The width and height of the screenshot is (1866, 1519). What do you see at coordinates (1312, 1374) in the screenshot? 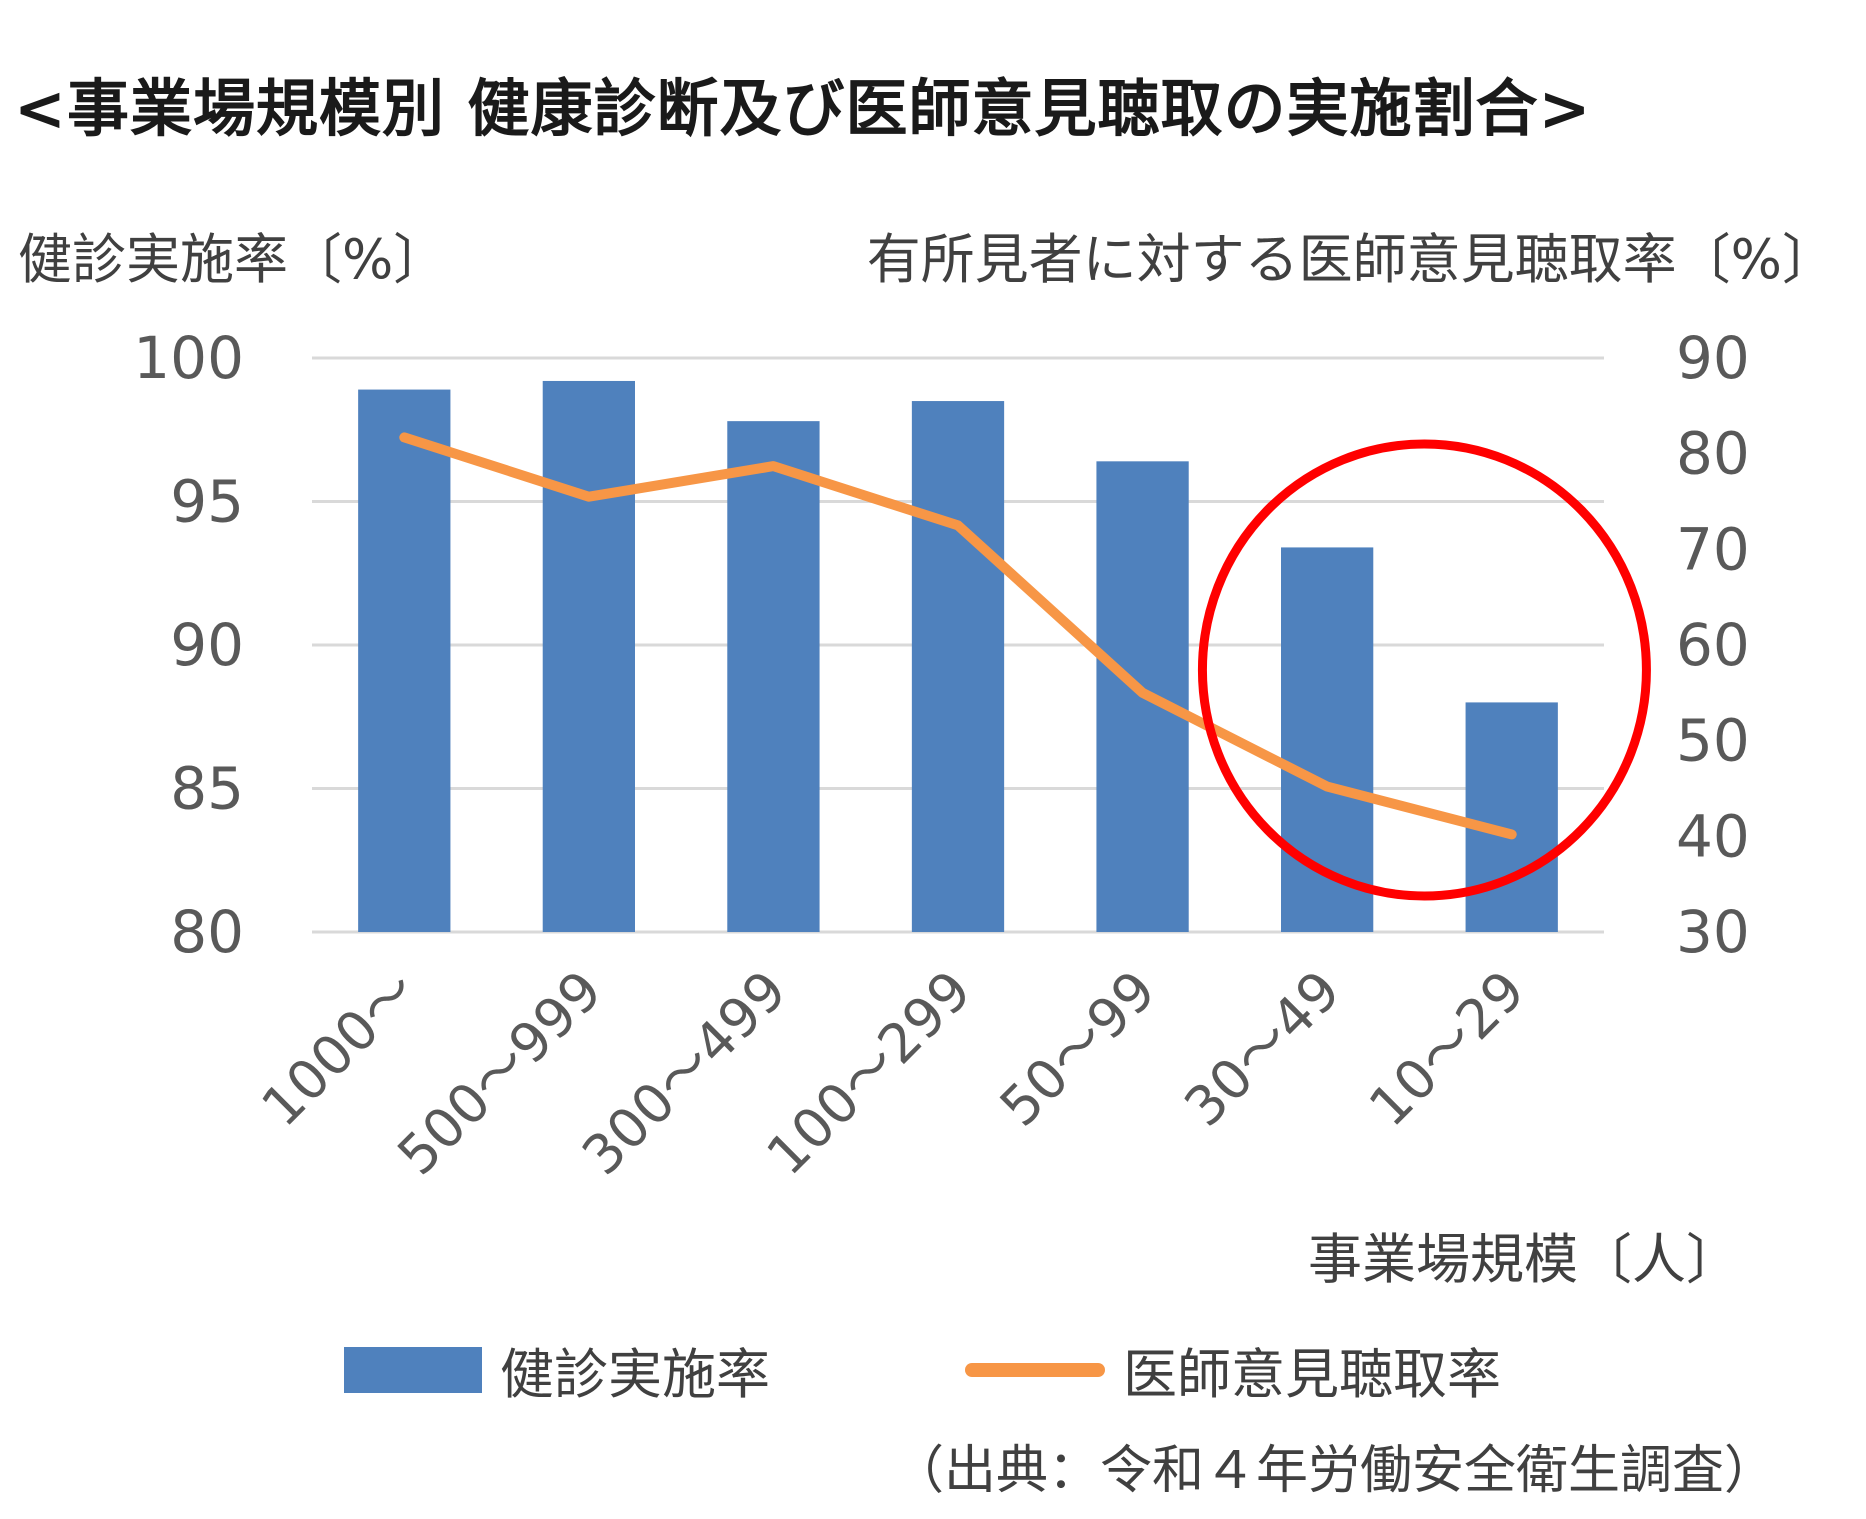
I see `legend-label-line: 医師意見聴取率` at bounding box center [1312, 1374].